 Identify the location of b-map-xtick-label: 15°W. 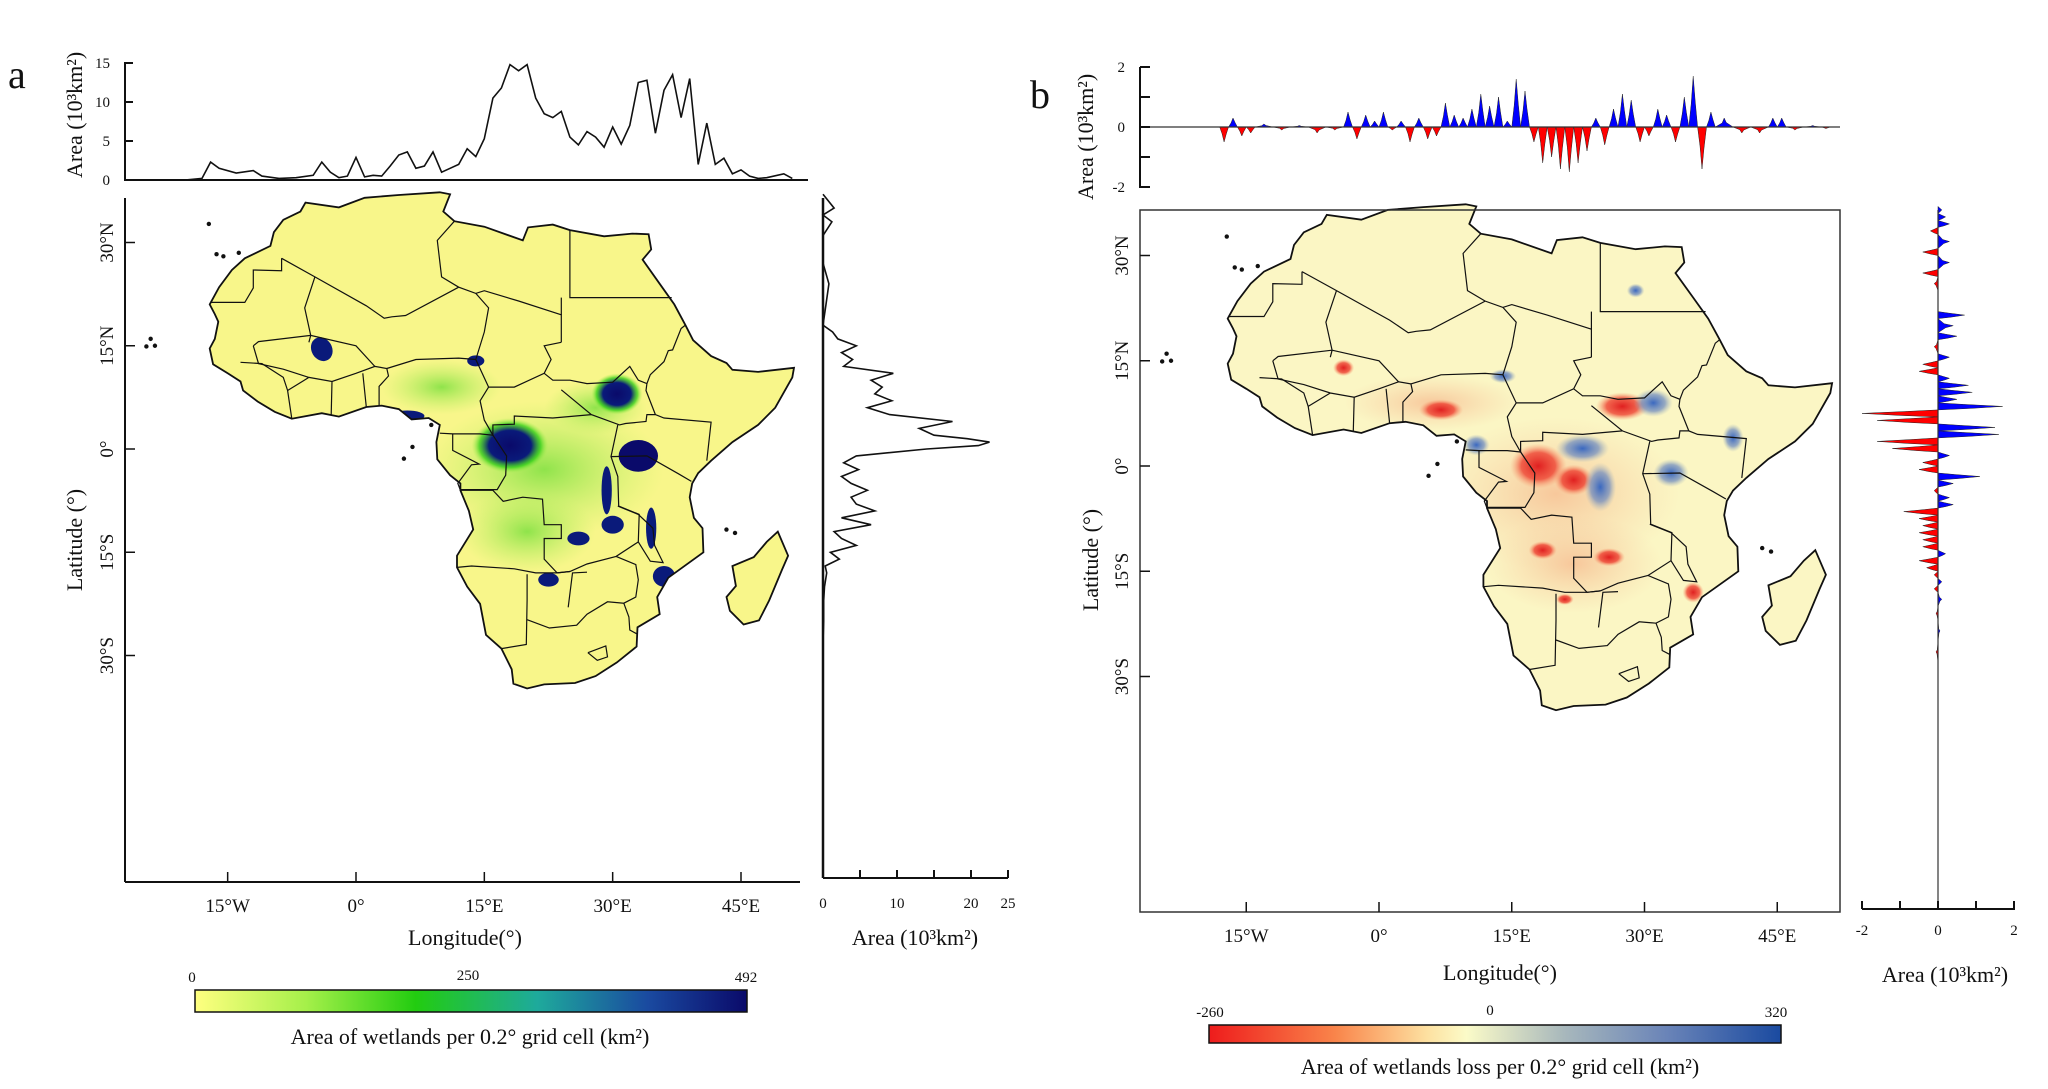
(1246, 936).